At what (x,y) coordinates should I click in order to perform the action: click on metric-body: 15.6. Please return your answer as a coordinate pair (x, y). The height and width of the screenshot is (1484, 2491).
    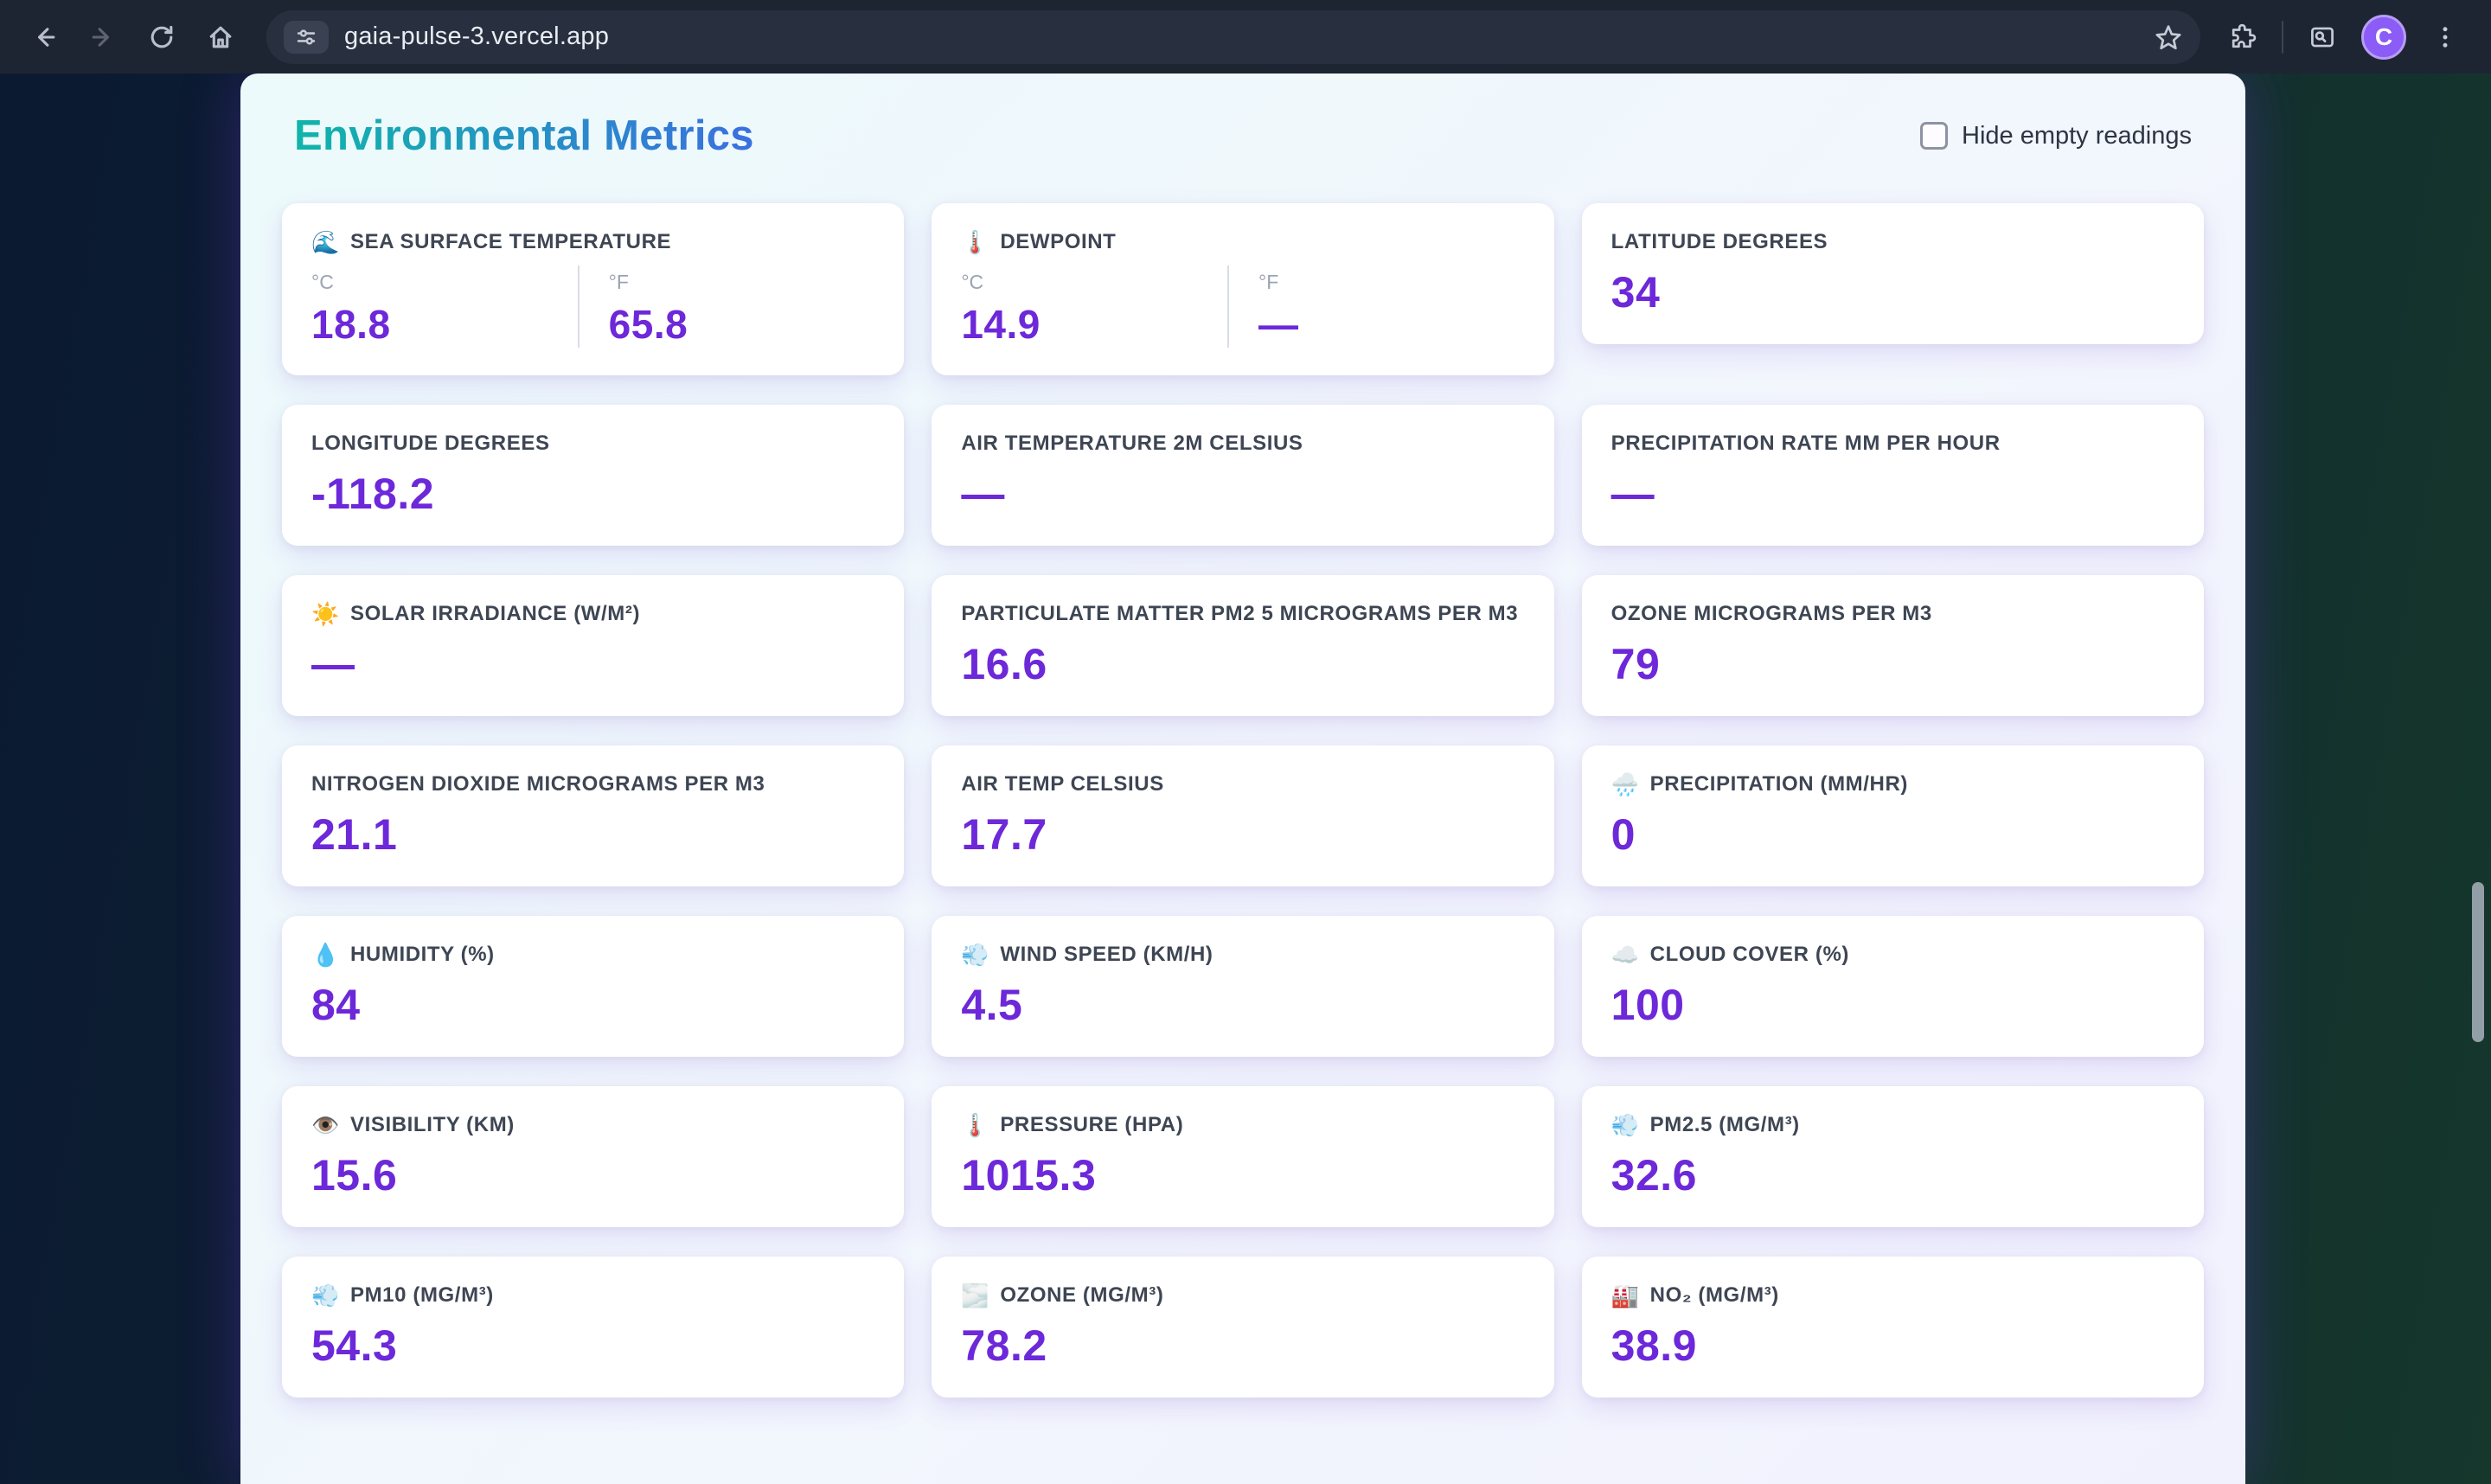
    Looking at the image, I should click on (592, 1175).